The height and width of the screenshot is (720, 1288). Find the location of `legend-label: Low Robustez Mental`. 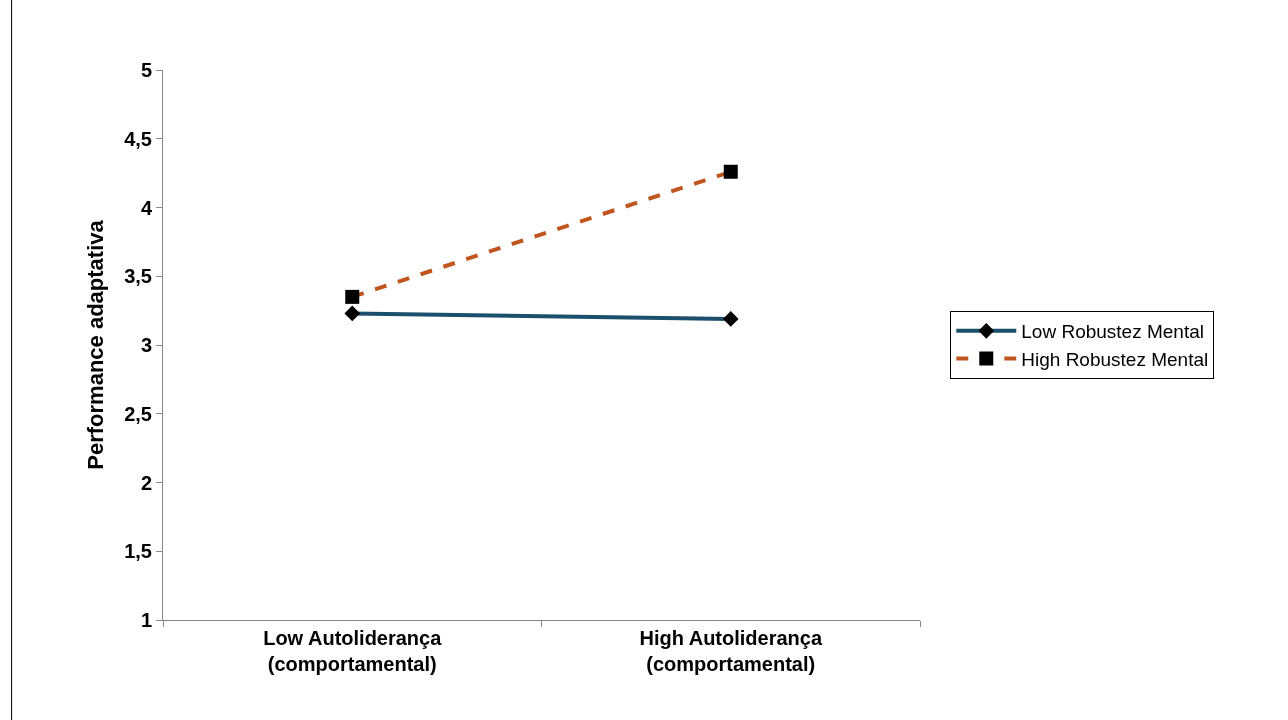

legend-label: Low Robustez Mental is located at coordinates (1112, 332).